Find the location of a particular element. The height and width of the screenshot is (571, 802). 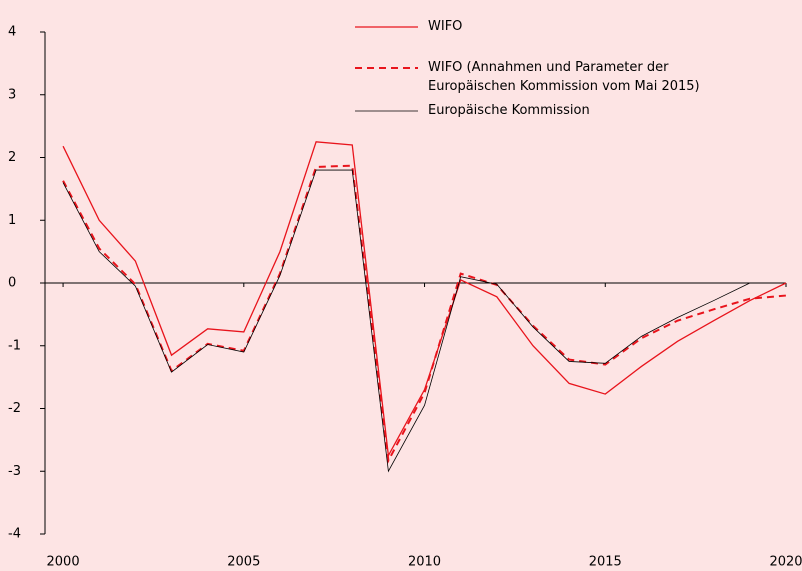

y-tick-label: 0 is located at coordinates (12, 283).